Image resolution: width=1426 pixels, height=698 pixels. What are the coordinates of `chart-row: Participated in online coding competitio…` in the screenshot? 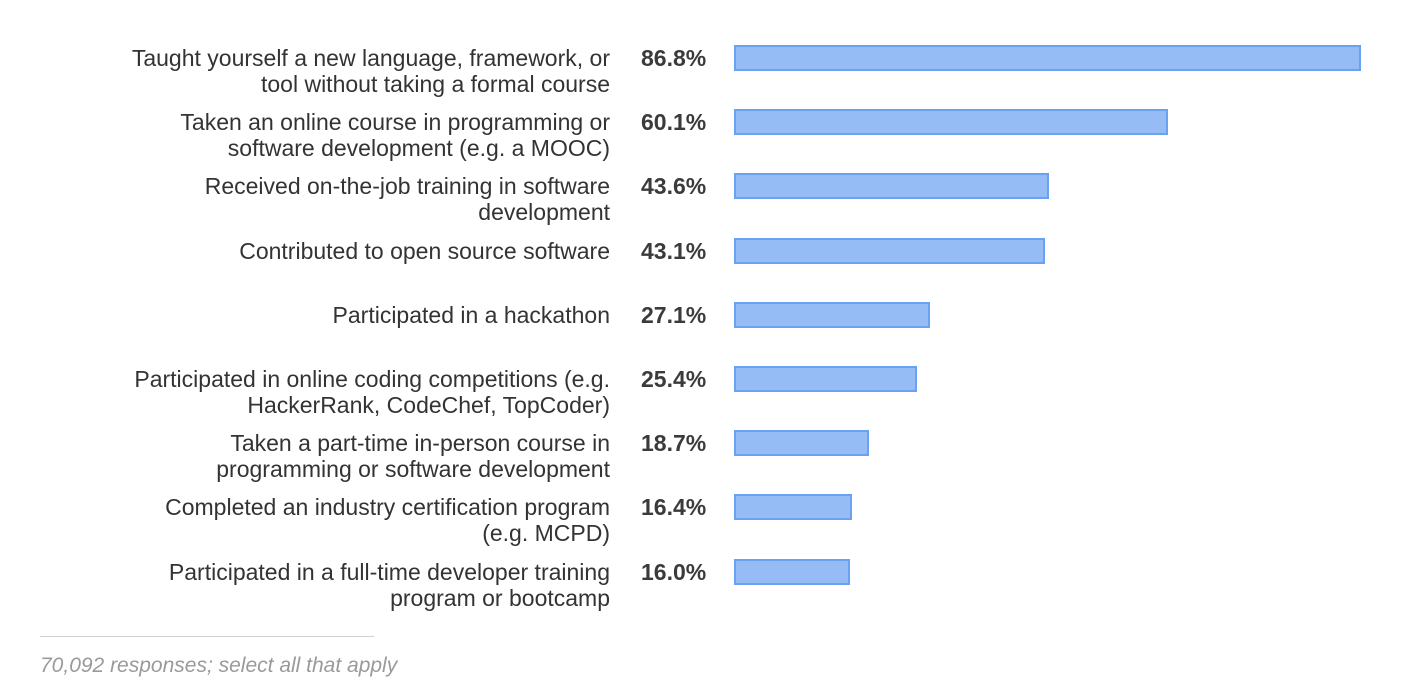 It's located at (713, 398).